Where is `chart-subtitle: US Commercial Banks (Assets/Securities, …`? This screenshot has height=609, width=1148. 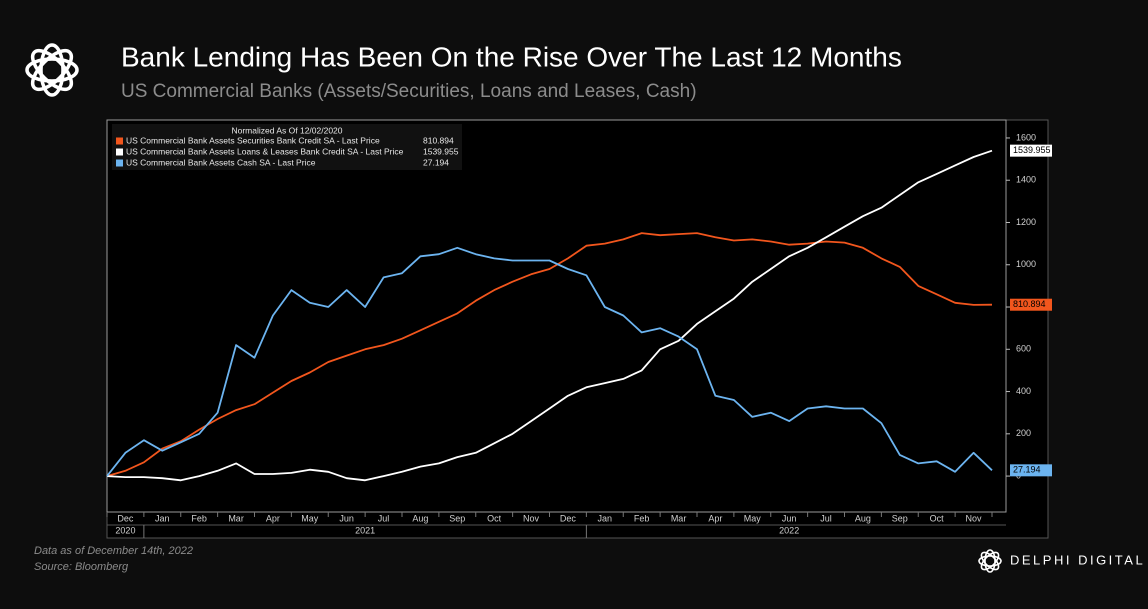 chart-subtitle: US Commercial Banks (Assets/Securities, … is located at coordinates (409, 91).